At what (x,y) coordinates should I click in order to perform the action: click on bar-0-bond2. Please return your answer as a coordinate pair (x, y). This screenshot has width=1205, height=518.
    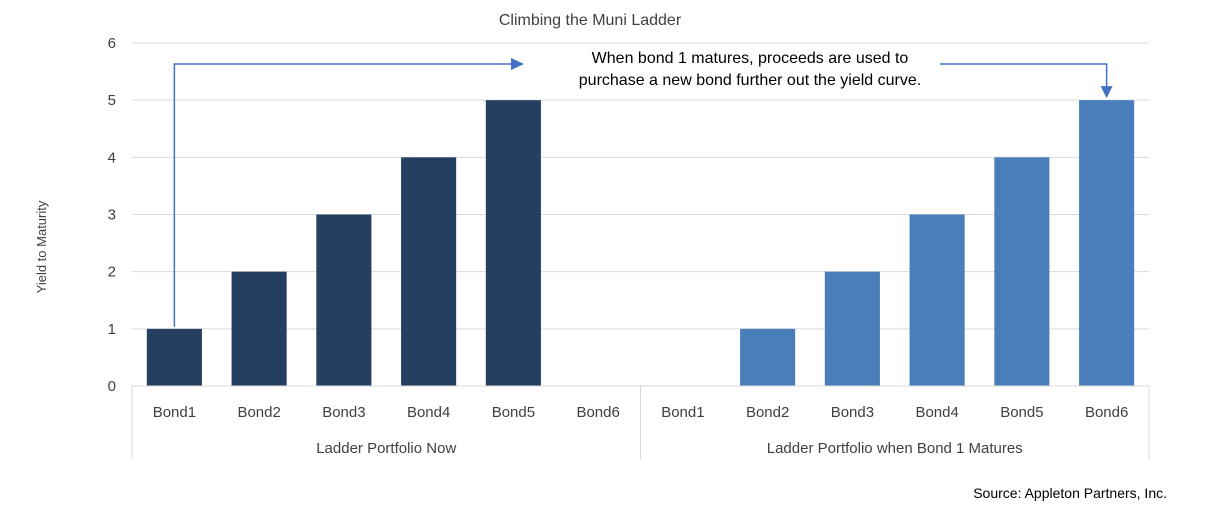
    Looking at the image, I should click on (259, 328).